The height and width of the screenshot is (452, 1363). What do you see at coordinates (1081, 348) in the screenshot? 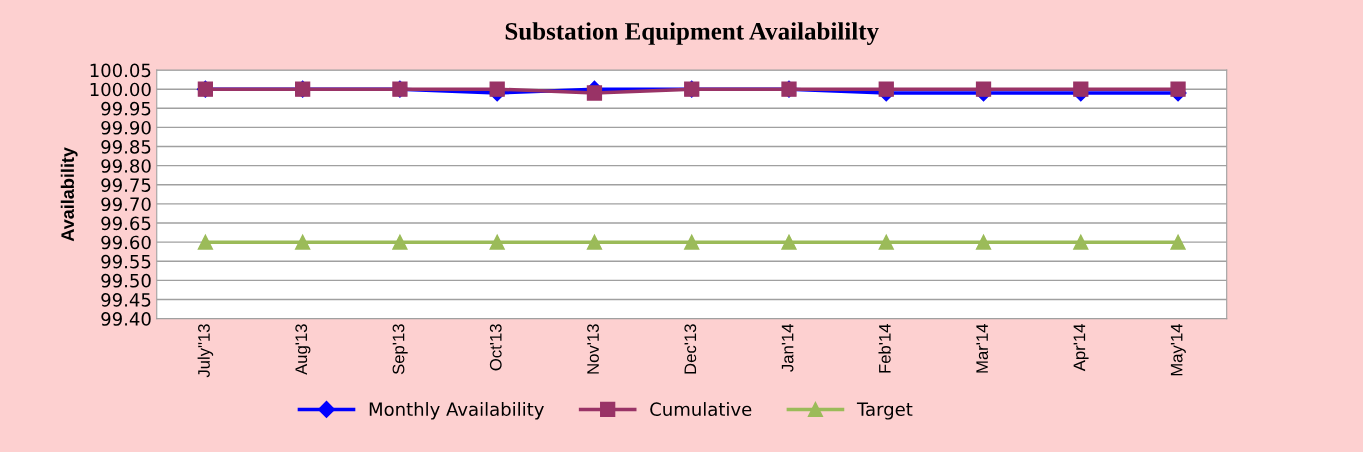
I see `x-tick-label: Apr'14` at bounding box center [1081, 348].